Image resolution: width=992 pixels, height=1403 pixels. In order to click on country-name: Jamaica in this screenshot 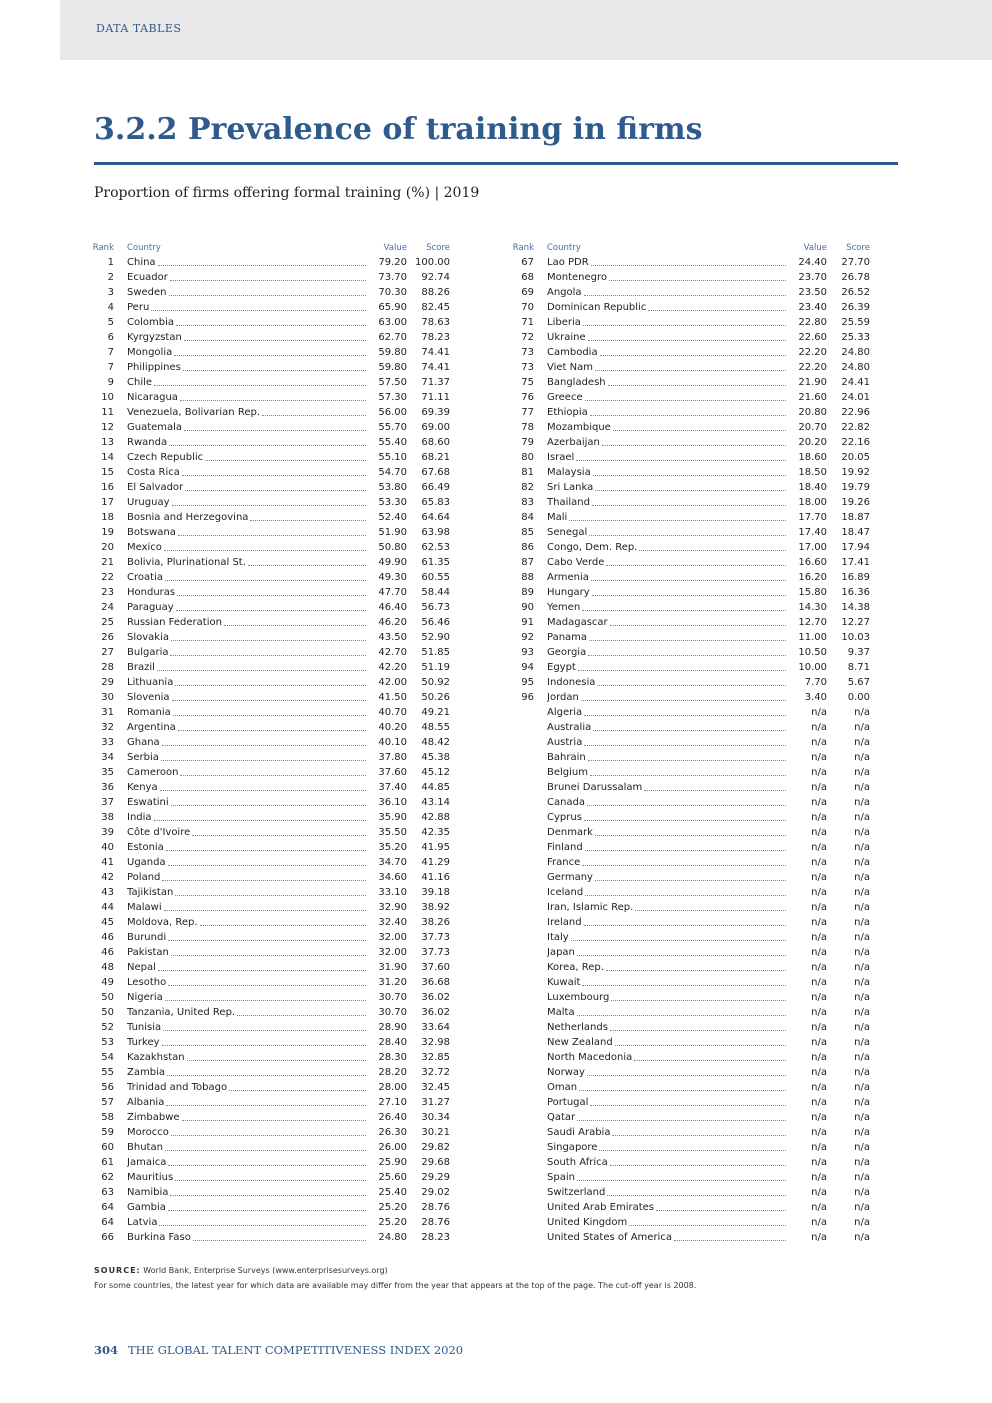, I will do `click(147, 1162)`.